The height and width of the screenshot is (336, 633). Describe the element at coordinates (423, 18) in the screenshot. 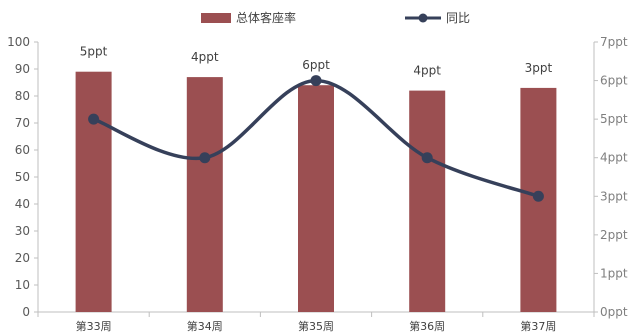

I see `legend-line-marker` at that location.